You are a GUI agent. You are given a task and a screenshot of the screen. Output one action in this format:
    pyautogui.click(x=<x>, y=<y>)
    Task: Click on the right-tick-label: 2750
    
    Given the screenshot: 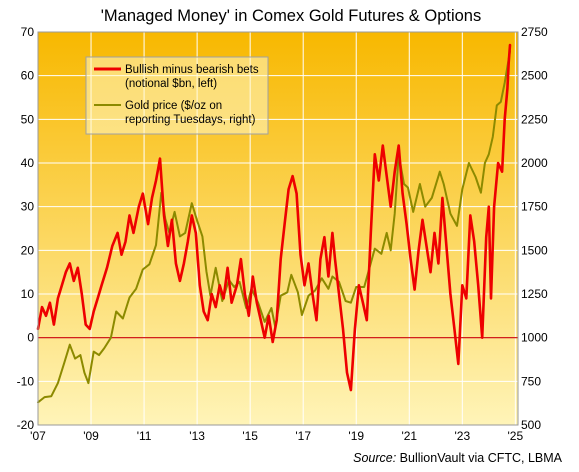 What is the action you would take?
    pyautogui.click(x=534, y=32)
    